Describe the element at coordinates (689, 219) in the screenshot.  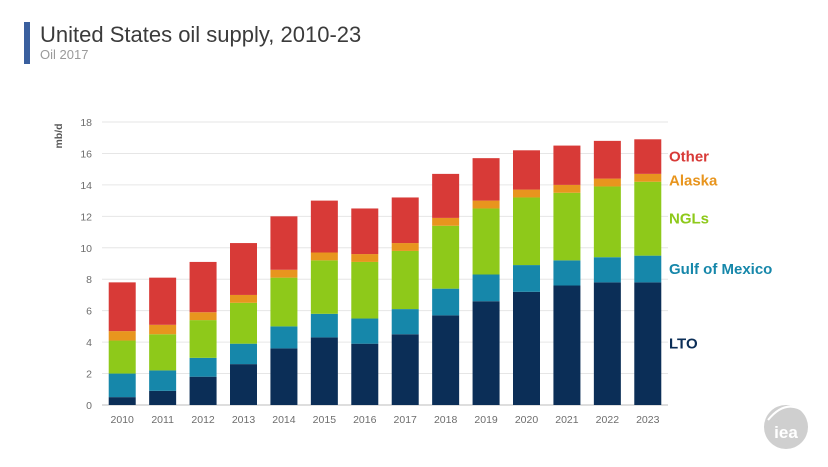
I see `legend-label-ngls: NGLs` at that location.